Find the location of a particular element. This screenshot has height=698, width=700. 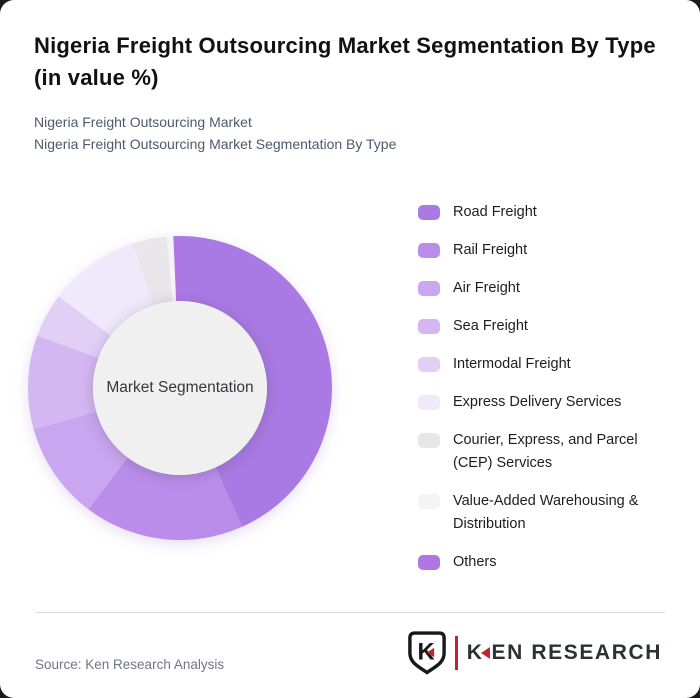

legend-item: Intermodal Freight is located at coordinates (542, 364).